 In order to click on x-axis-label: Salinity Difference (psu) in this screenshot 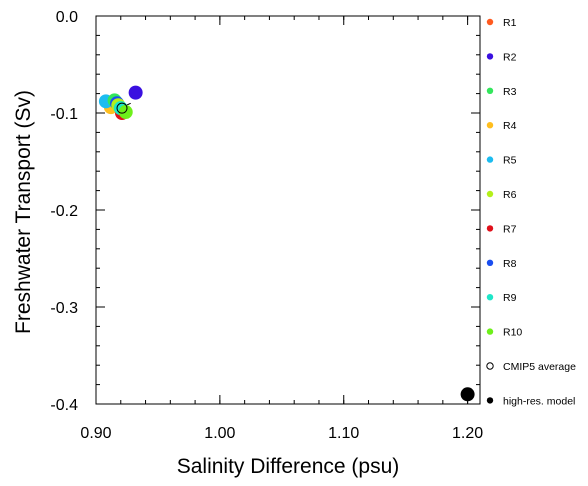, I will do `click(288, 466)`.